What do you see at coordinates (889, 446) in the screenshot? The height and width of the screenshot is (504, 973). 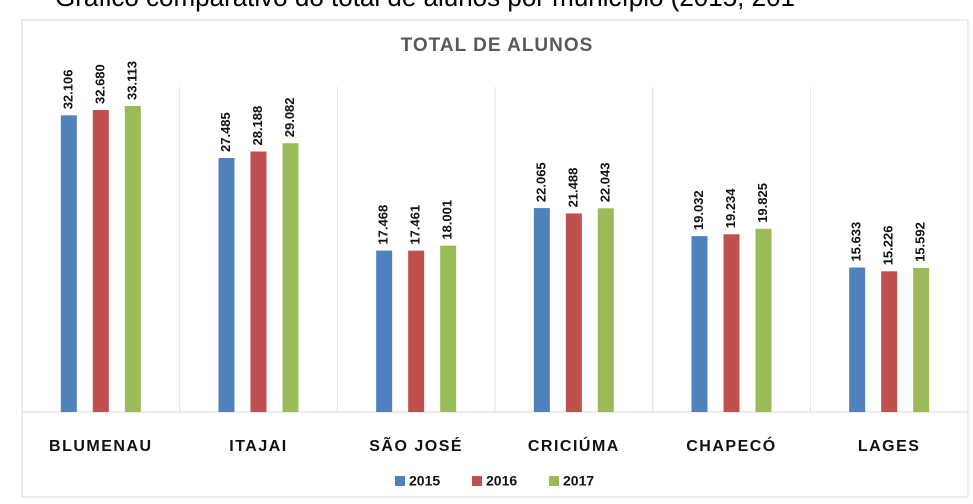 I see `x-tick-label: LAGES` at bounding box center [889, 446].